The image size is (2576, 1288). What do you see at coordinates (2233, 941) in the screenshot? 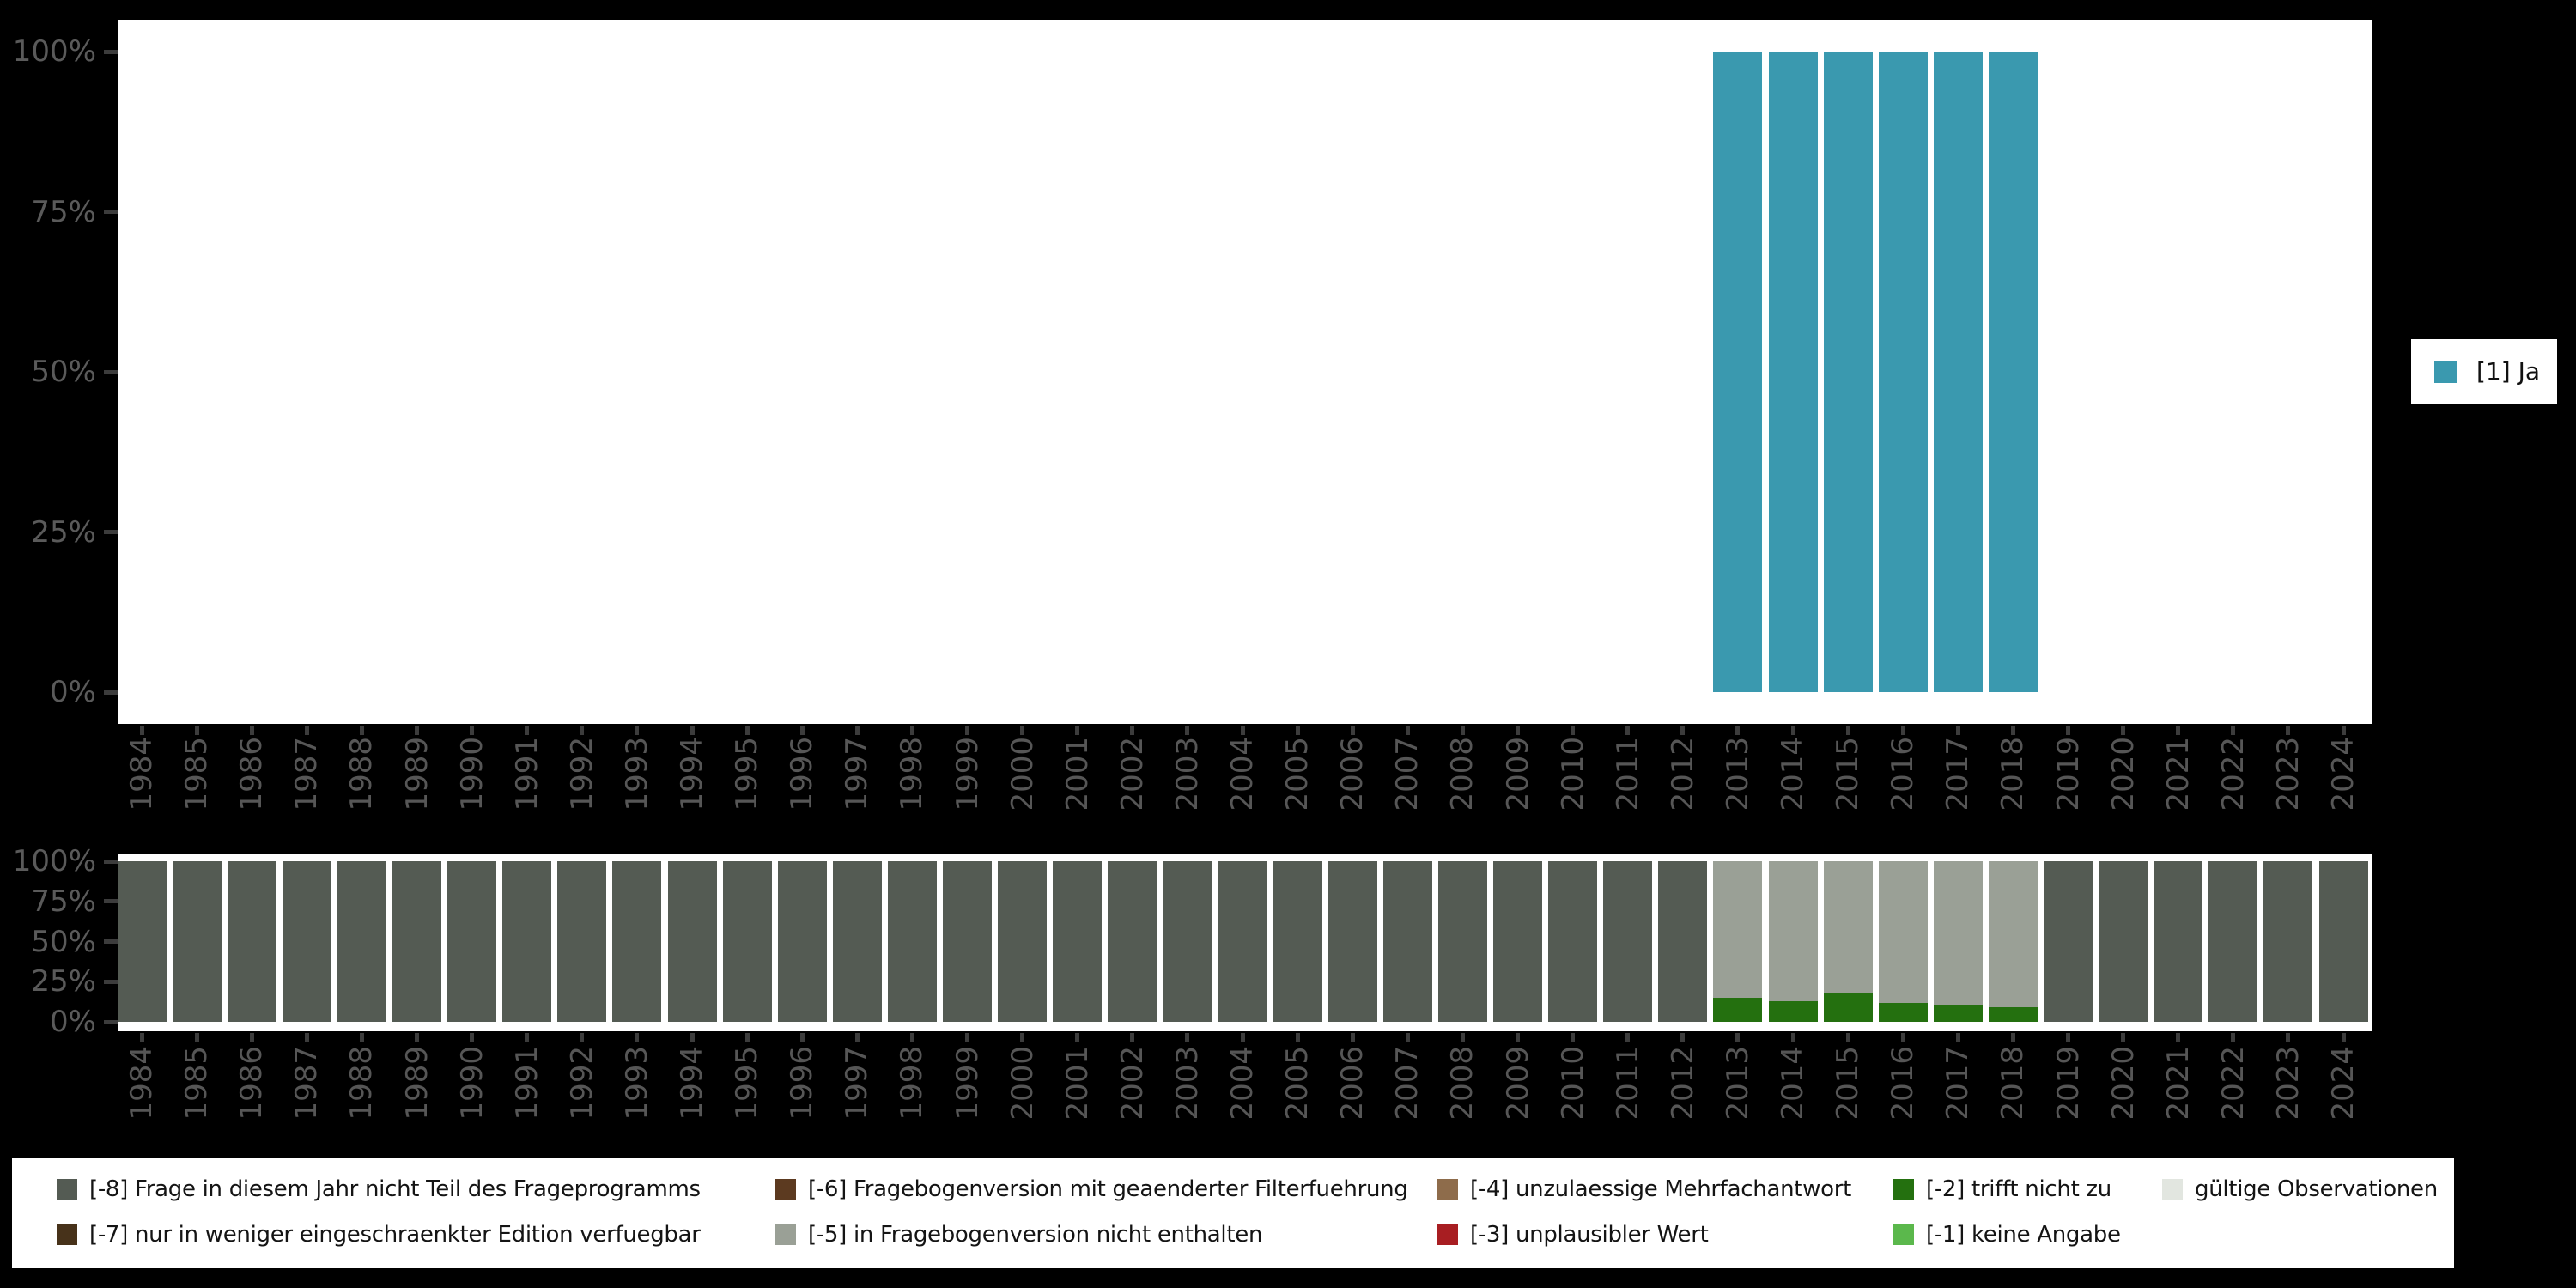
I see `bottom-seg-2022-m8` at bounding box center [2233, 941].